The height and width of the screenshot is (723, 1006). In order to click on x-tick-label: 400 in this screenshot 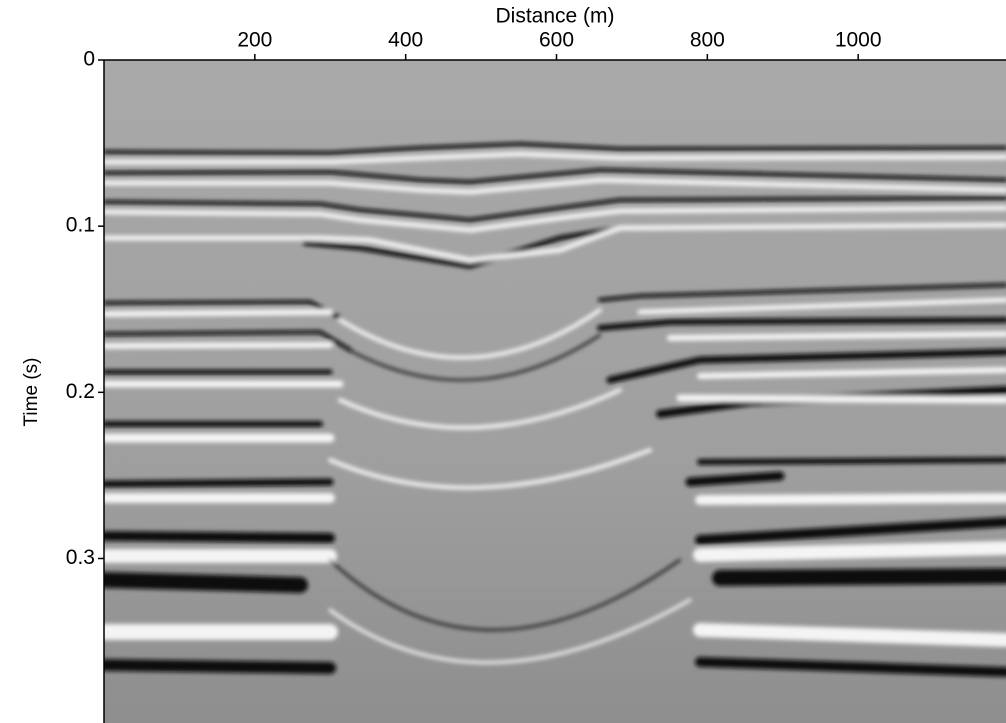, I will do `click(405, 40)`.